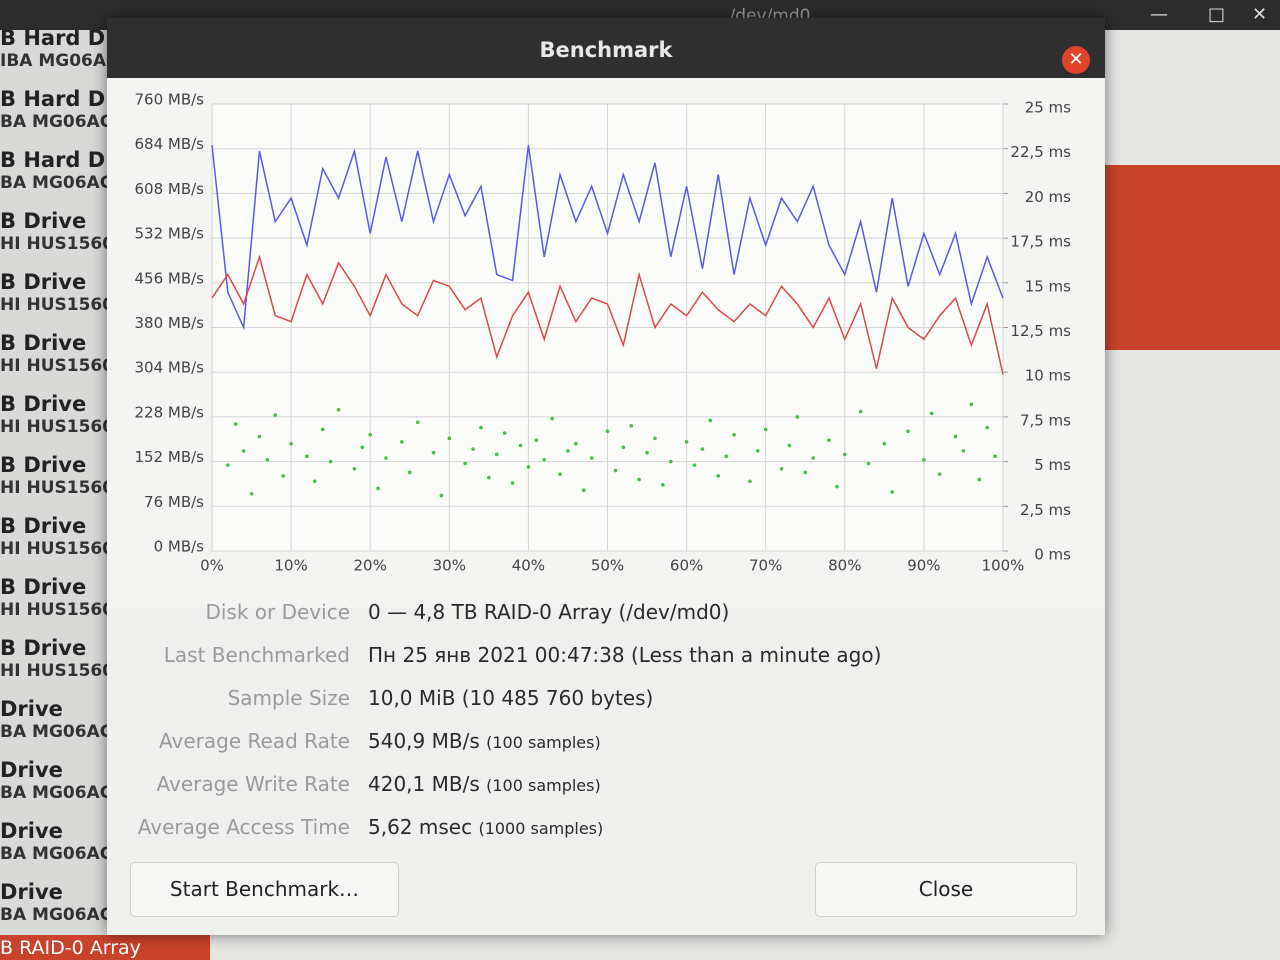 Image resolution: width=1280 pixels, height=960 pixels. I want to click on x-tick-label: 60%, so click(686, 566).